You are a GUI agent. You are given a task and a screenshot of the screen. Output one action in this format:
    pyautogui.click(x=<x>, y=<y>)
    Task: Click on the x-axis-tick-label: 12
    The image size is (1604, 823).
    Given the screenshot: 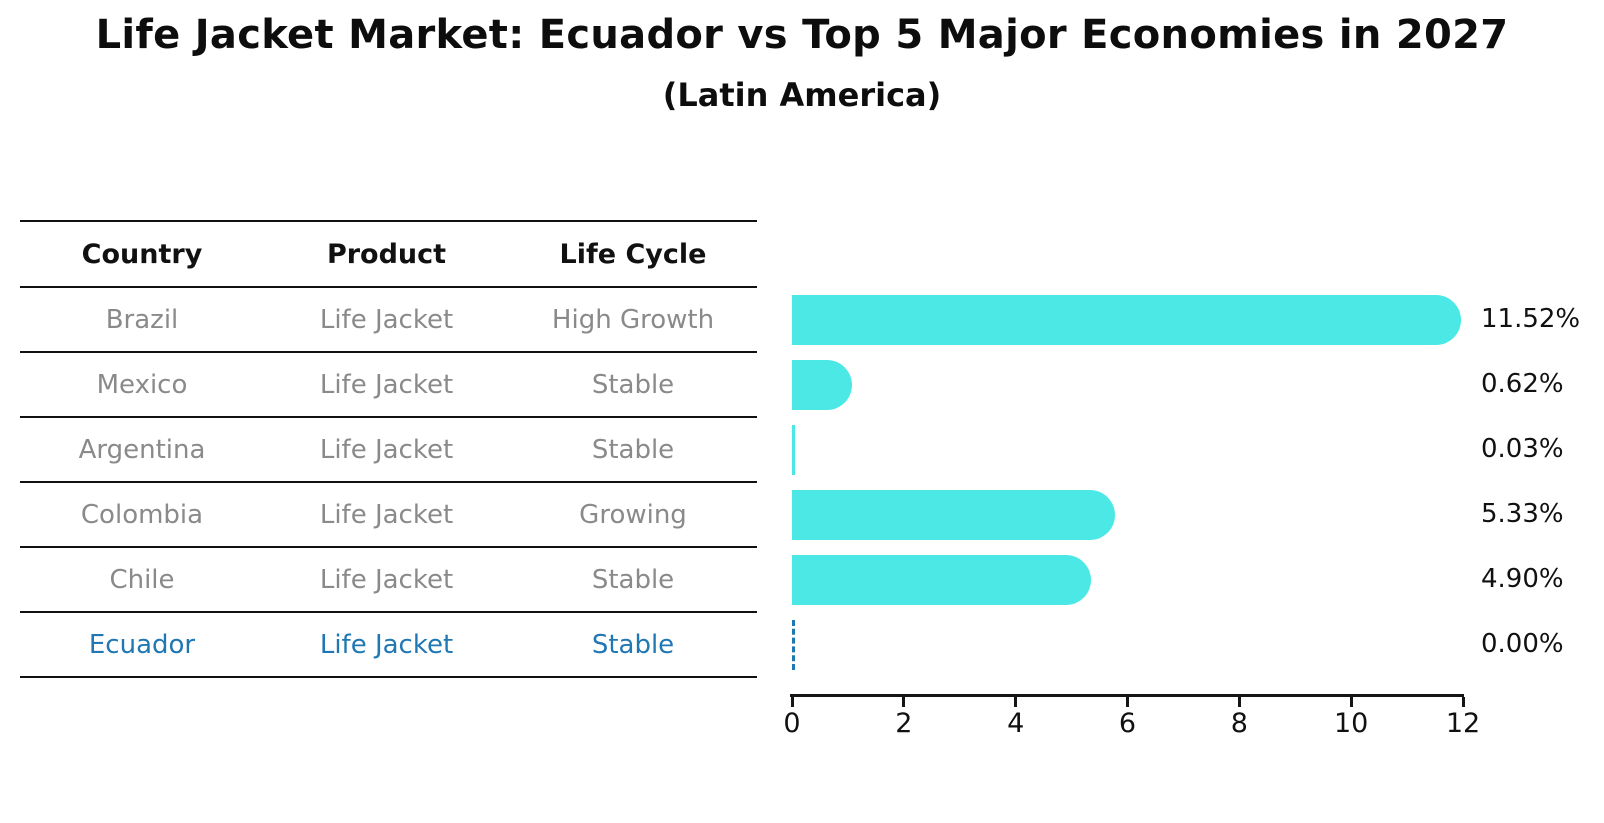 What is the action you would take?
    pyautogui.click(x=1463, y=723)
    